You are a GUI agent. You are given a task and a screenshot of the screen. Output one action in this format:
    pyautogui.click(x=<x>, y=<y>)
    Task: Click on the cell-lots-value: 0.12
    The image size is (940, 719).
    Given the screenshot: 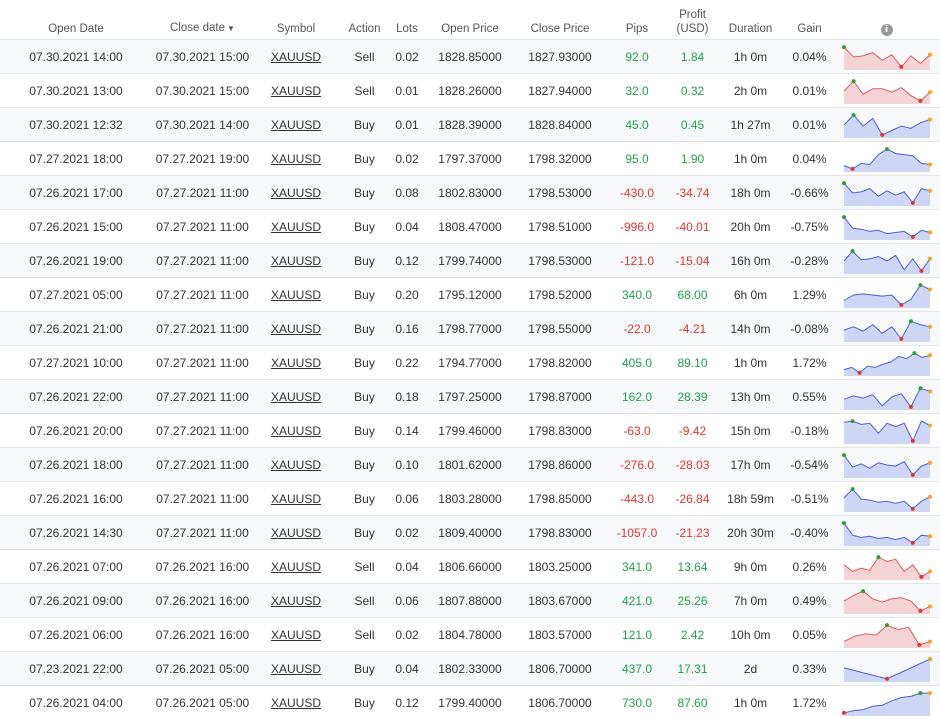 What is the action you would take?
    pyautogui.click(x=406, y=703)
    